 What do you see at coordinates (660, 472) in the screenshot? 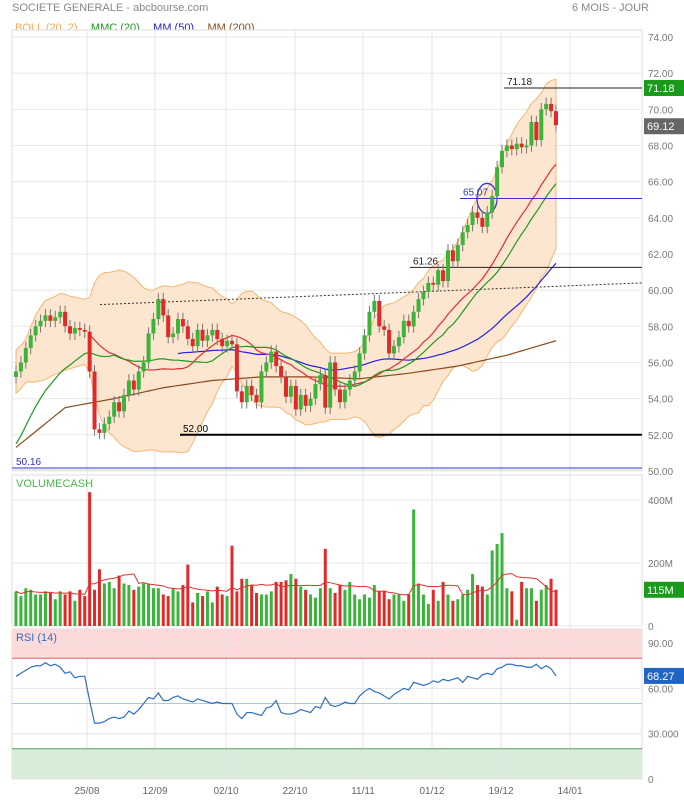
I see `price-tick-label: 50.00` at bounding box center [660, 472].